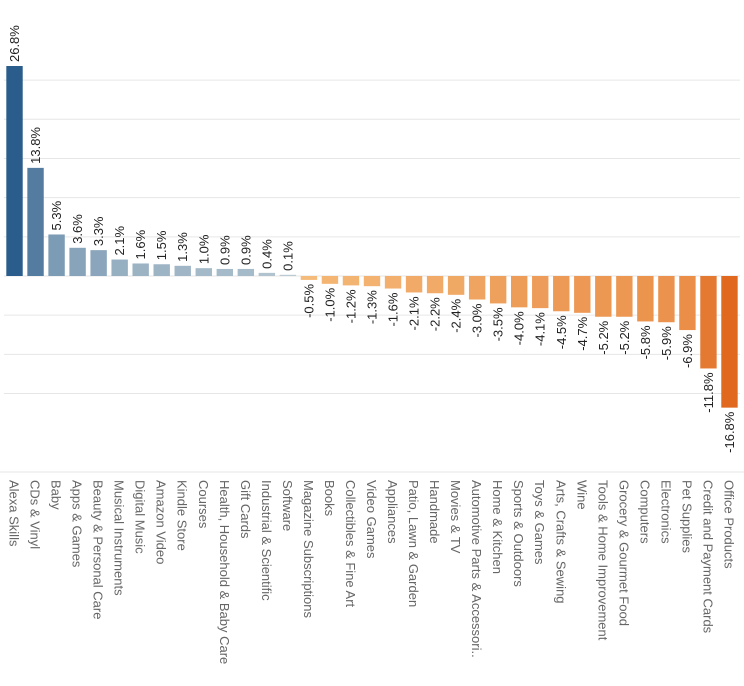 Image resolution: width=744 pixels, height=686 pixels. What do you see at coordinates (119, 538) in the screenshot?
I see `category-label: Musical Instruments` at bounding box center [119, 538].